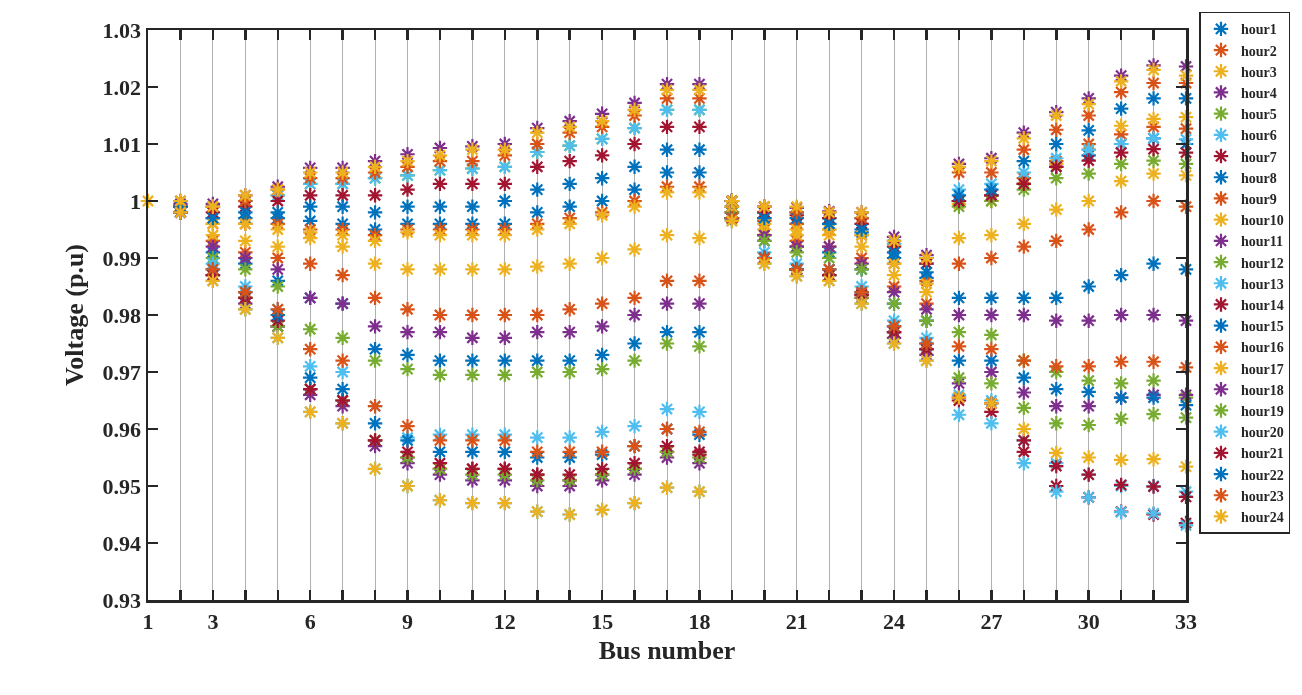  Describe the element at coordinates (1262, 411) in the screenshot. I see `legend-label: hour19` at that location.